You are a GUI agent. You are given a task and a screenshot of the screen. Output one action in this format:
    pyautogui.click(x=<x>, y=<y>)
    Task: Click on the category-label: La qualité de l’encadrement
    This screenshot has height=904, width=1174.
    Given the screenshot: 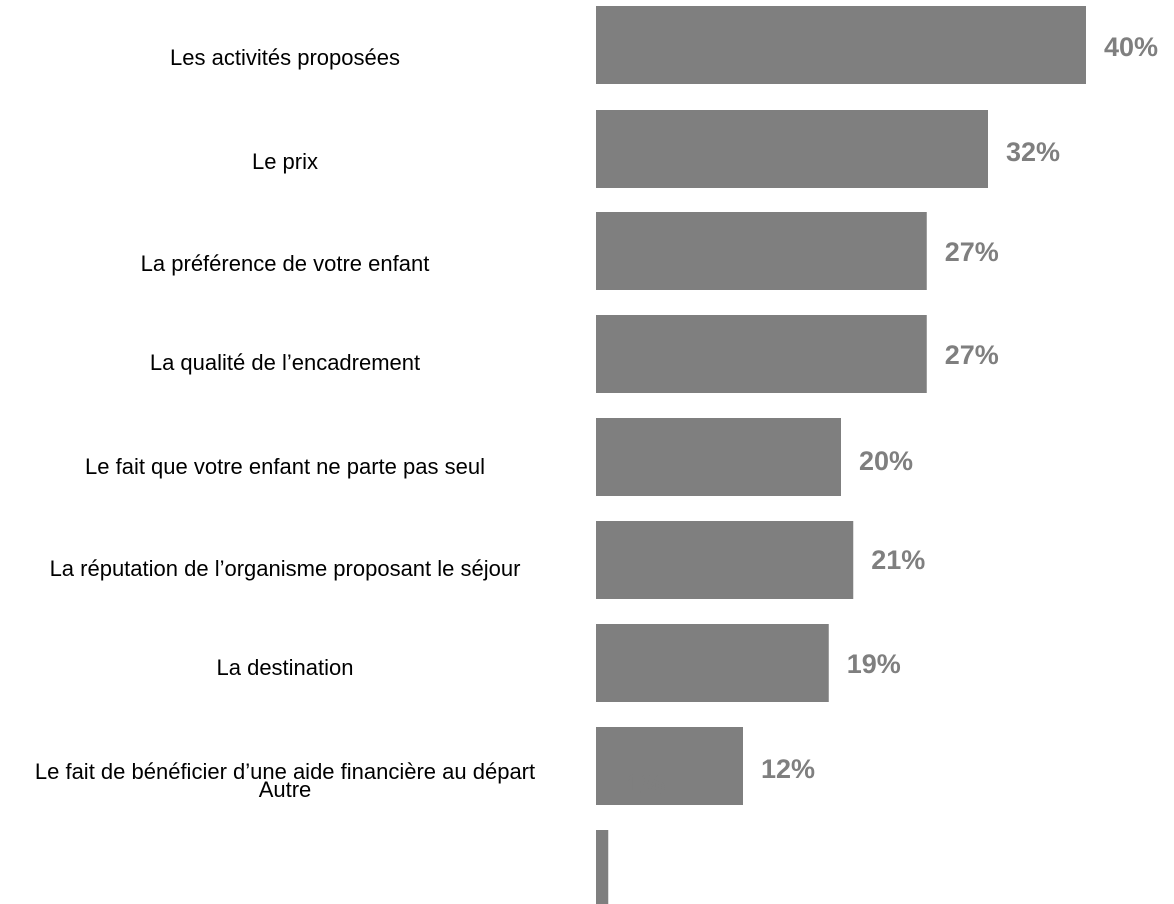 What is the action you would take?
    pyautogui.click(x=285, y=362)
    